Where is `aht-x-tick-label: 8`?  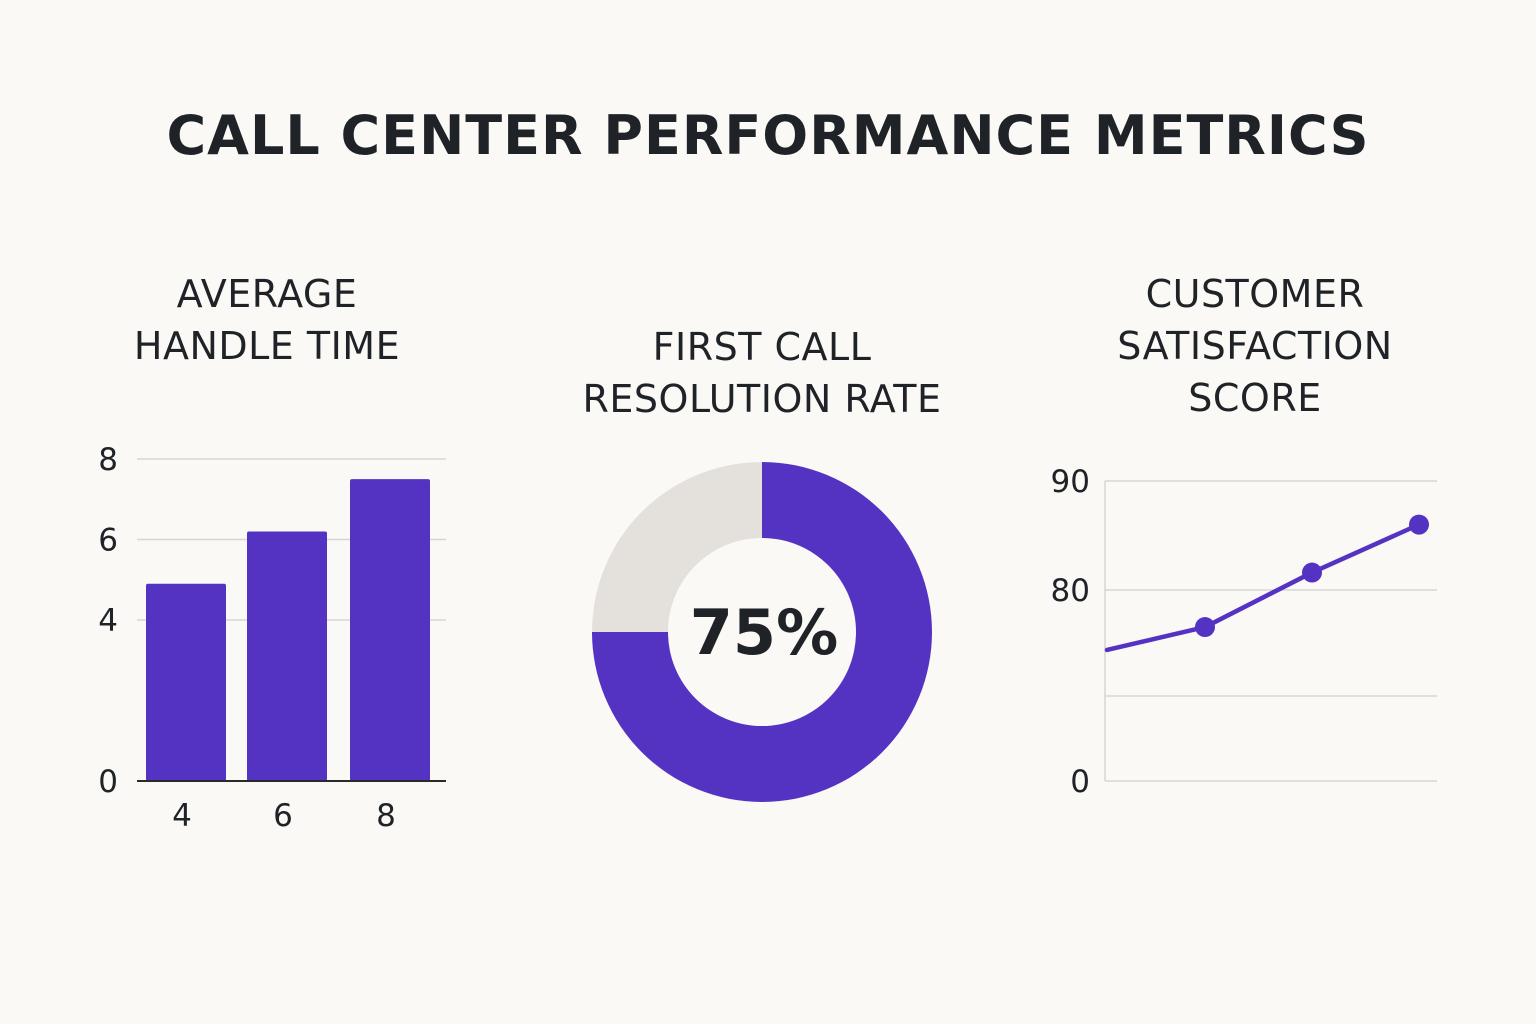
aht-x-tick-label: 8 is located at coordinates (386, 816).